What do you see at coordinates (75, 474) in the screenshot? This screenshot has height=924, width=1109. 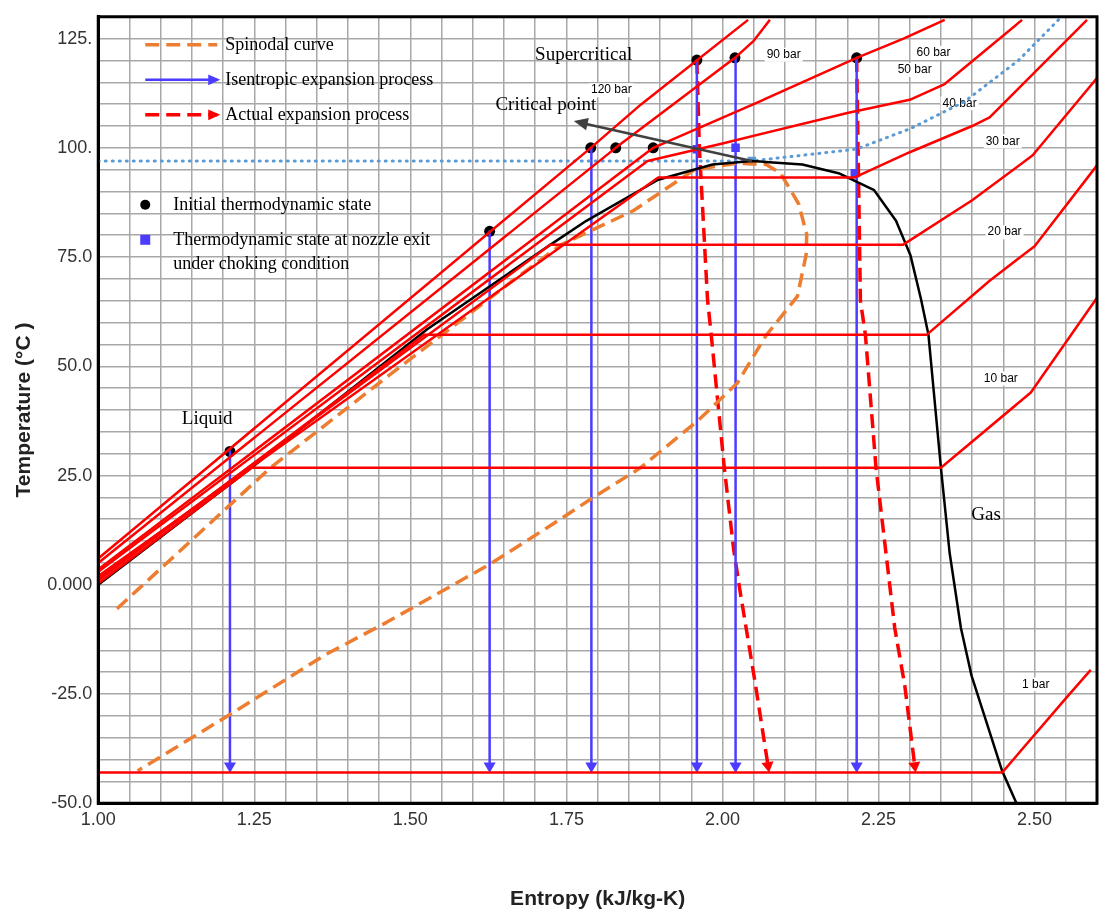 I see `y-tick-label: 25.0` at bounding box center [75, 474].